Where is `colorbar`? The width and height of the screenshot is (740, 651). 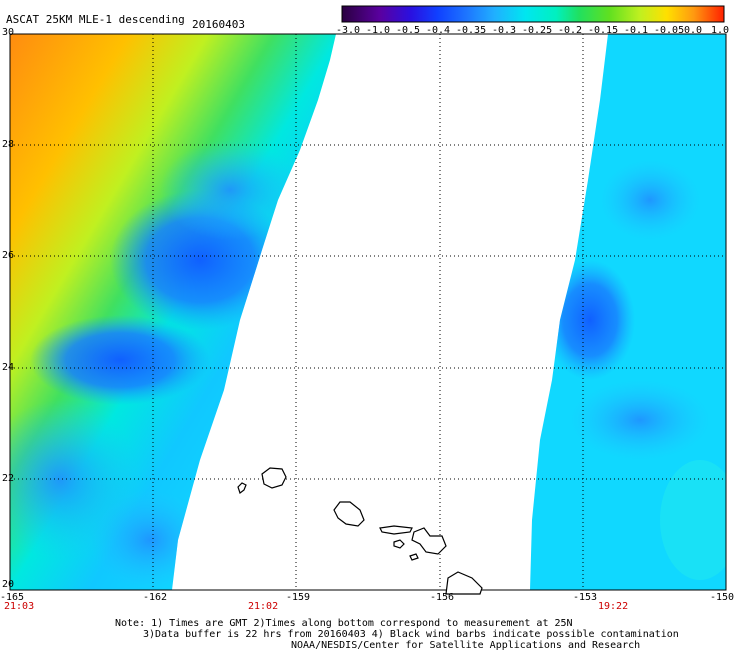 colorbar is located at coordinates (533, 14).